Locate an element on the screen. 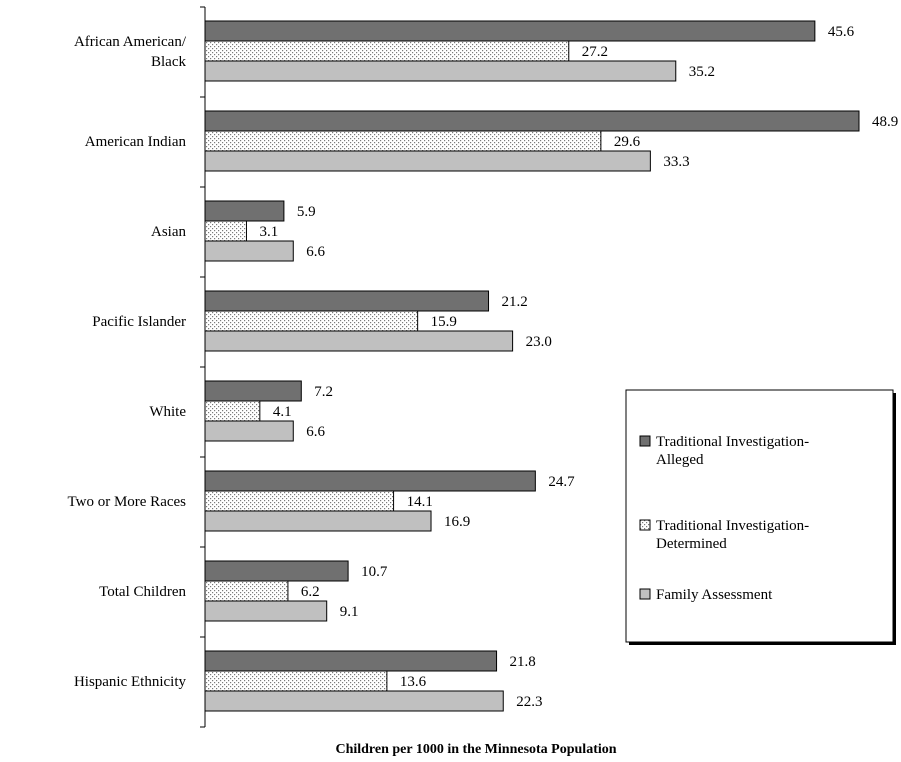 The height and width of the screenshot is (762, 901). bar-value-label: 21.2 is located at coordinates (515, 302).